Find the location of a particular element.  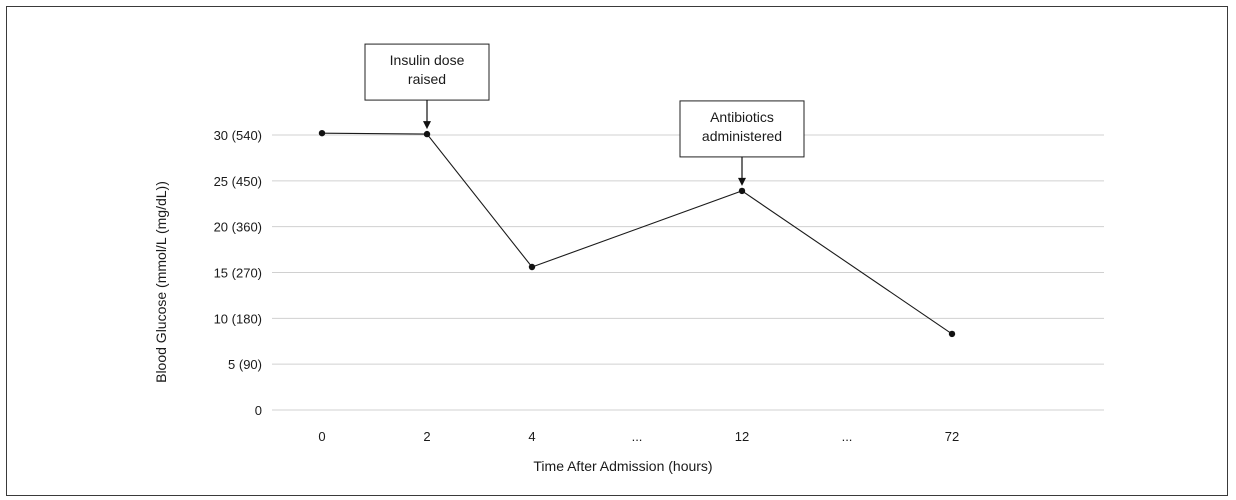

y-tick-label: 10 (180) is located at coordinates (238, 318).